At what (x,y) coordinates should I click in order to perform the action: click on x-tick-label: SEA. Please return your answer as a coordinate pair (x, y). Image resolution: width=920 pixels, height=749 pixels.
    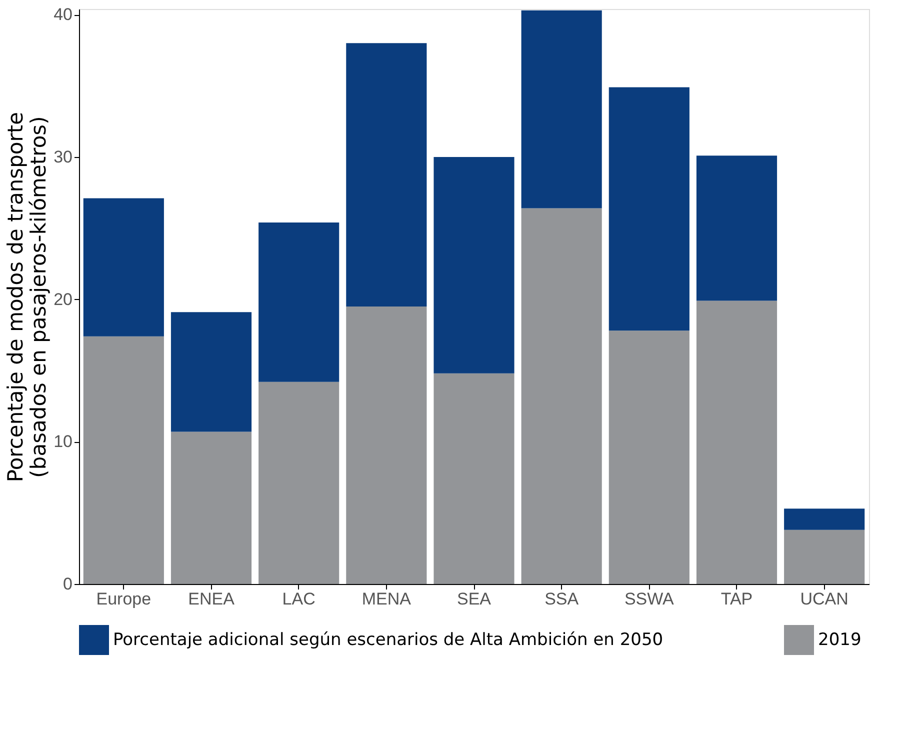
    Looking at the image, I should click on (474, 599).